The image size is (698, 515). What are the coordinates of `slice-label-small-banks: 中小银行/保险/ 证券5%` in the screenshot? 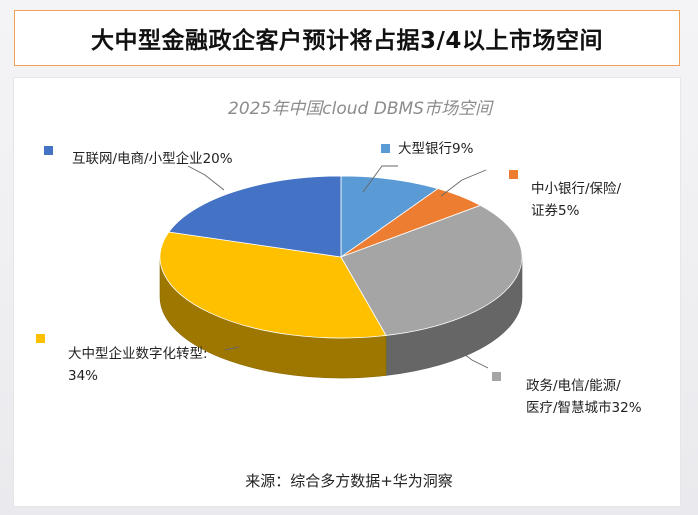 It's located at (576, 200).